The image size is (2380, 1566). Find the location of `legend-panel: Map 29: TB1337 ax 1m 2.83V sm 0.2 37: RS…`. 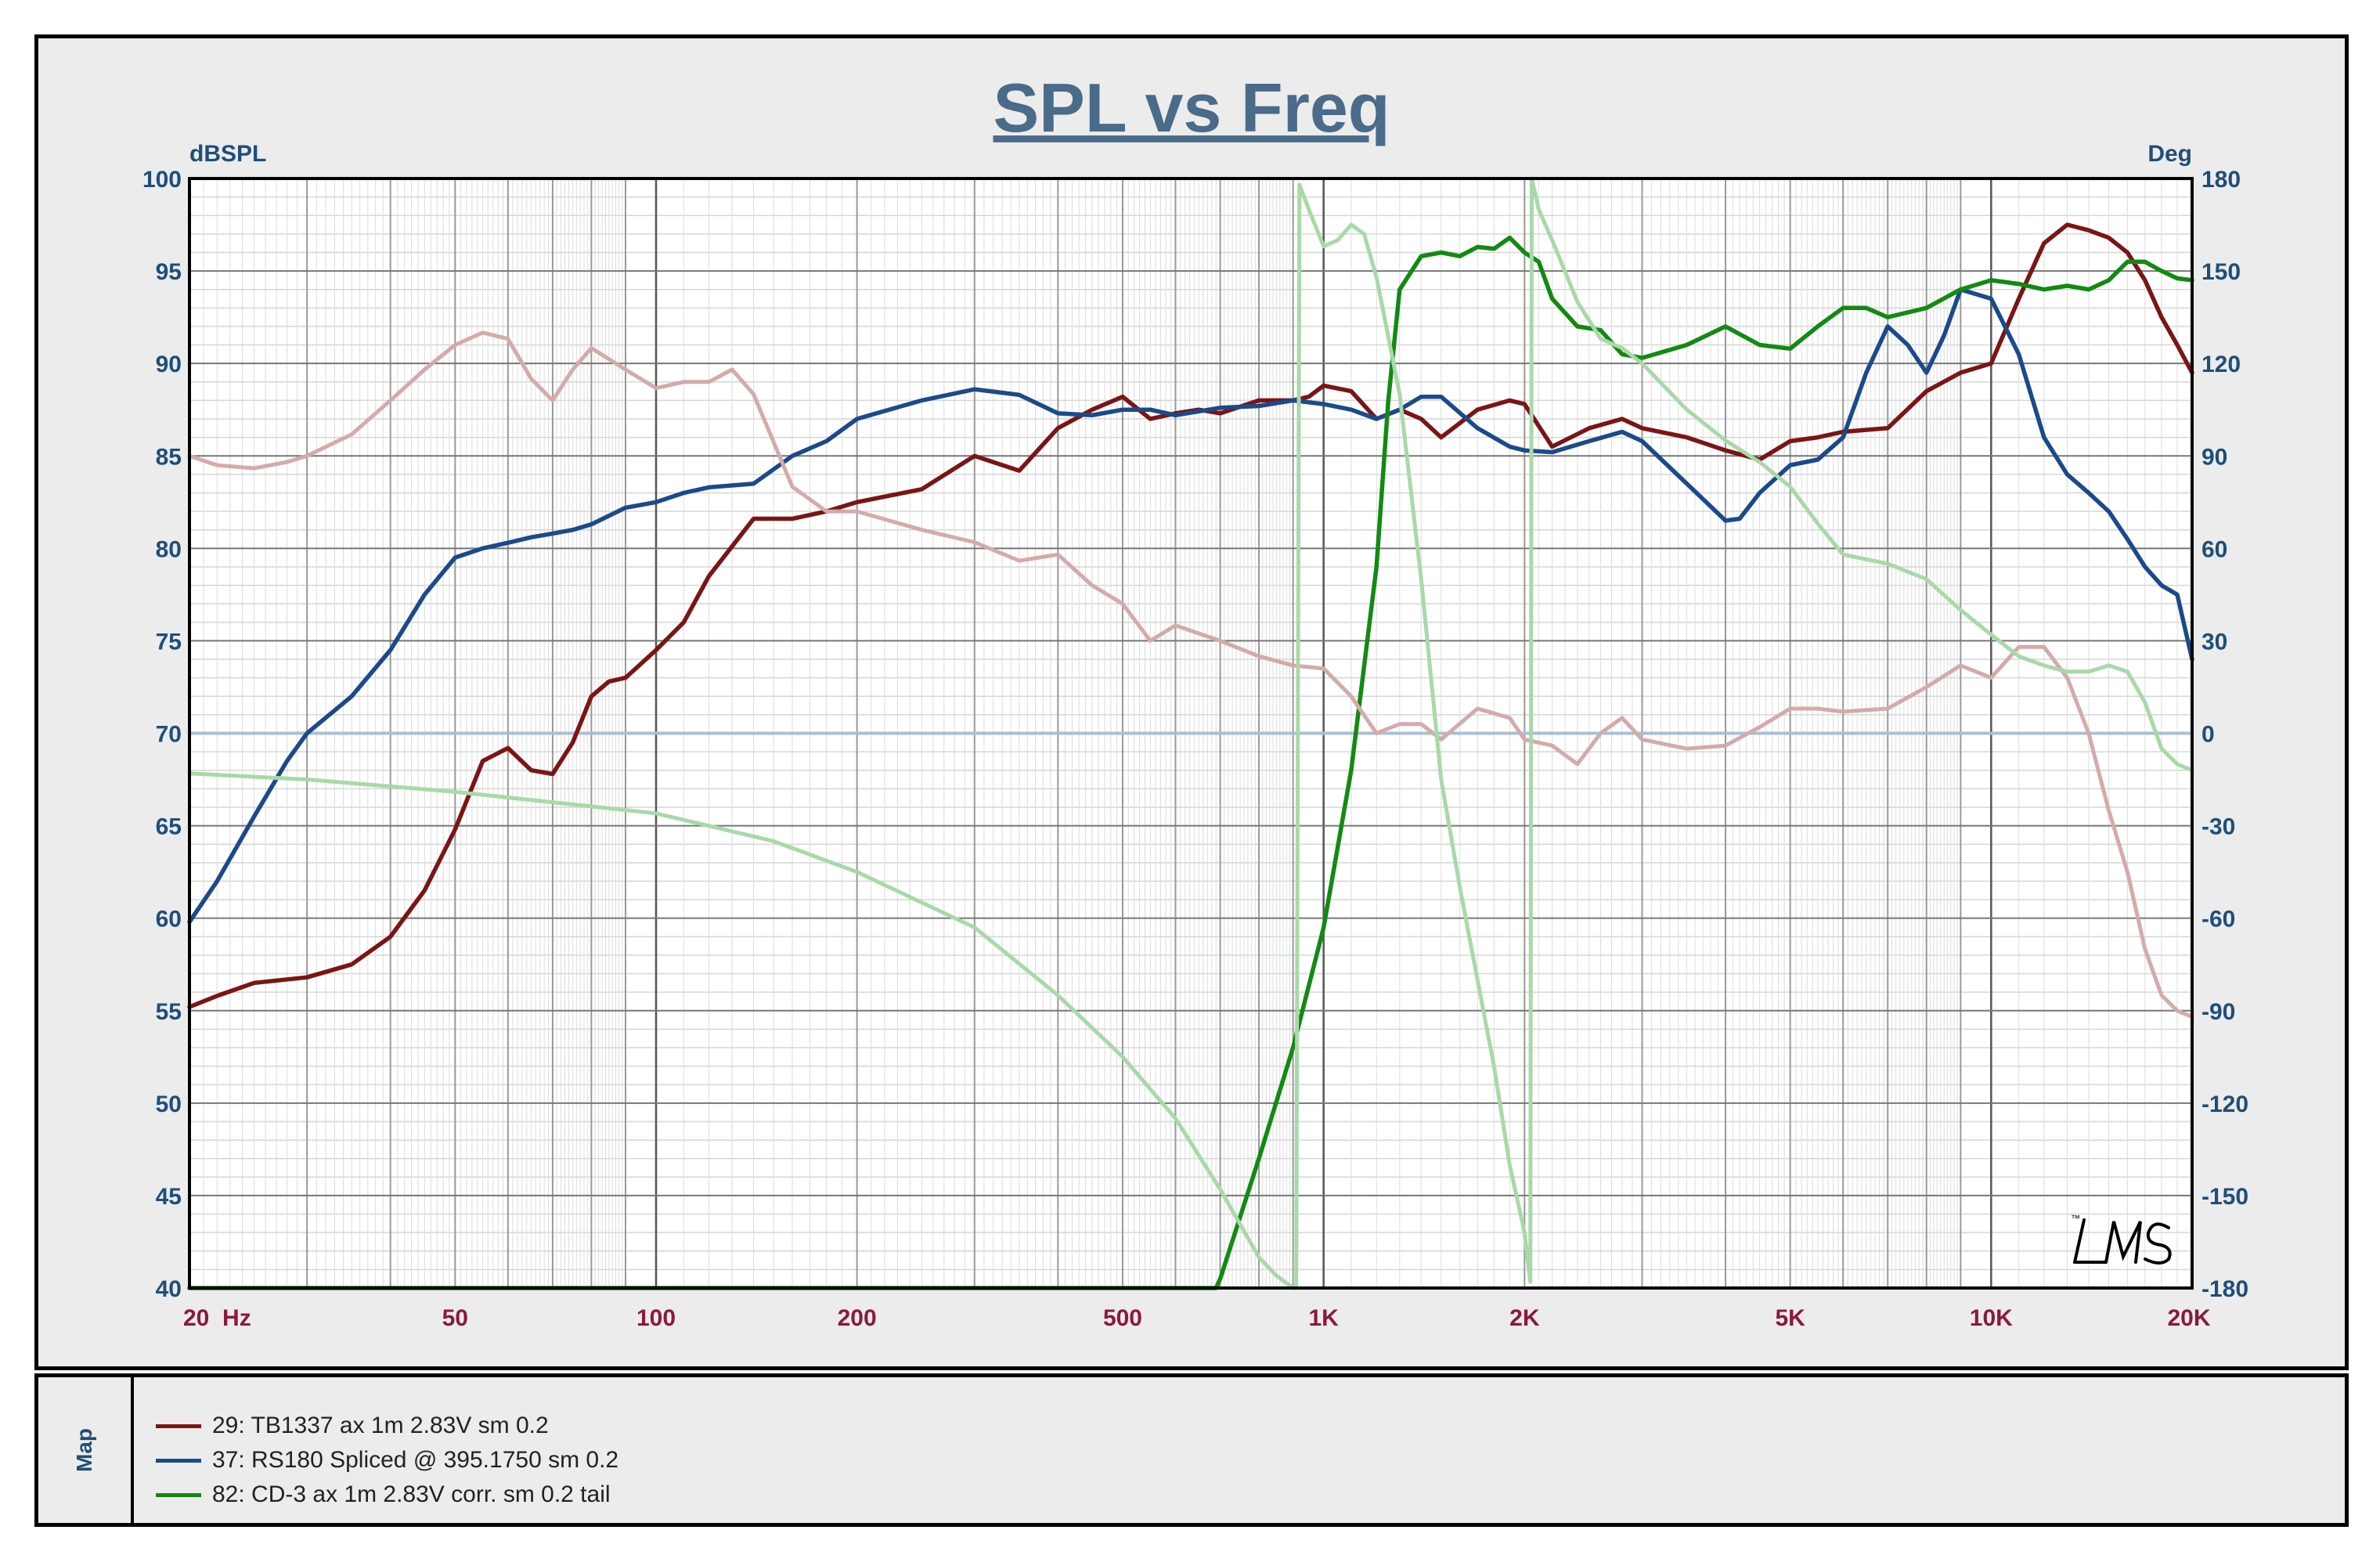

legend-panel: Map 29: TB1337 ax 1m 2.83V sm 0.2 37: RS… is located at coordinates (1191, 1450).